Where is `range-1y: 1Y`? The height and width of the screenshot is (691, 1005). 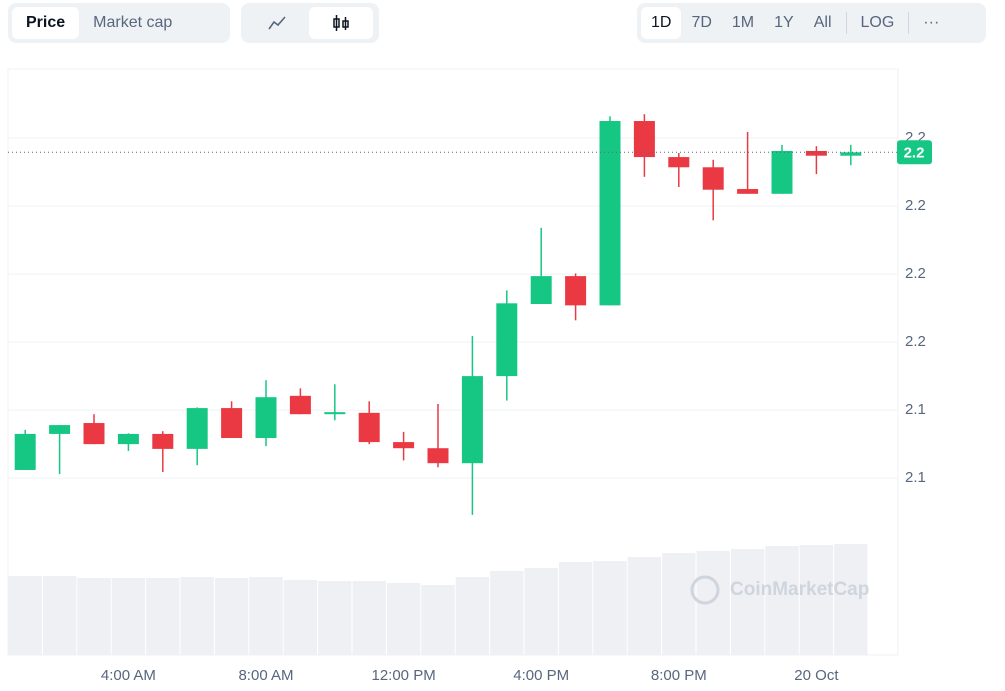
range-1y: 1Y is located at coordinates (784, 22).